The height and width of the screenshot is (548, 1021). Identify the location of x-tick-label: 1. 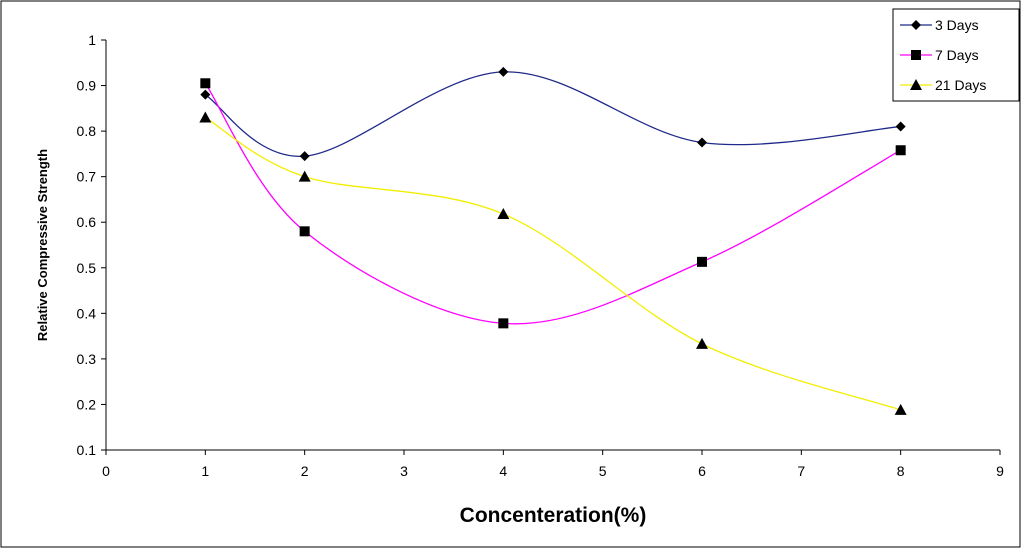
(205, 471).